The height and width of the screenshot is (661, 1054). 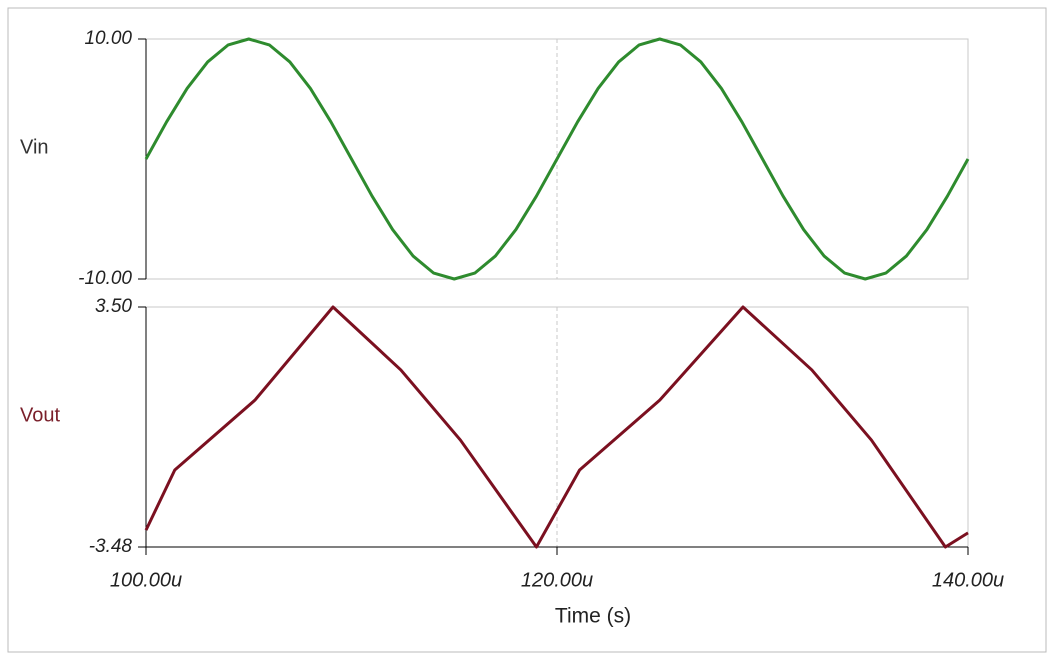 What do you see at coordinates (108, 38) in the screenshot?
I see `y-tick-label: 10.00` at bounding box center [108, 38].